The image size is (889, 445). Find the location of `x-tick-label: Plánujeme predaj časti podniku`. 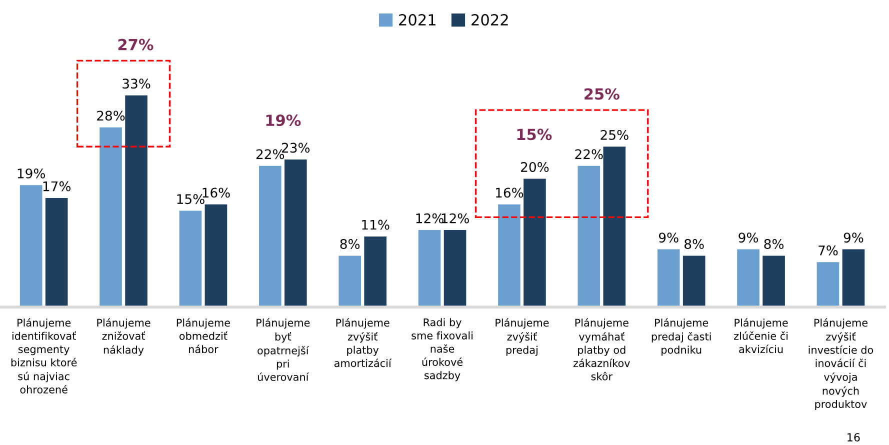

x-tick-label: Plánujeme predaj časti podniku is located at coordinates (681, 337).